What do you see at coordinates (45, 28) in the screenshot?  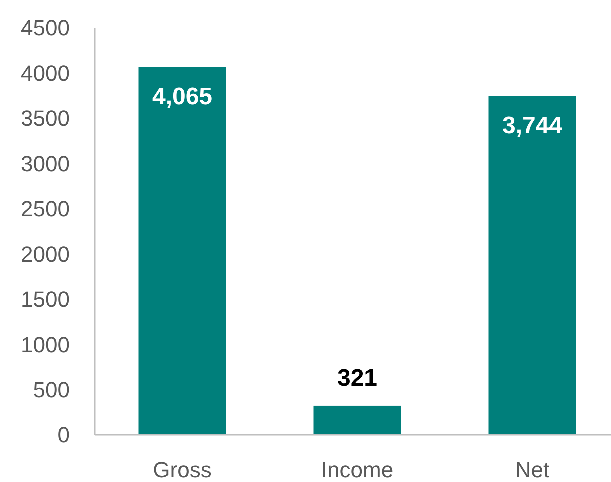 I see `y-tick-label: 4500` at bounding box center [45, 28].